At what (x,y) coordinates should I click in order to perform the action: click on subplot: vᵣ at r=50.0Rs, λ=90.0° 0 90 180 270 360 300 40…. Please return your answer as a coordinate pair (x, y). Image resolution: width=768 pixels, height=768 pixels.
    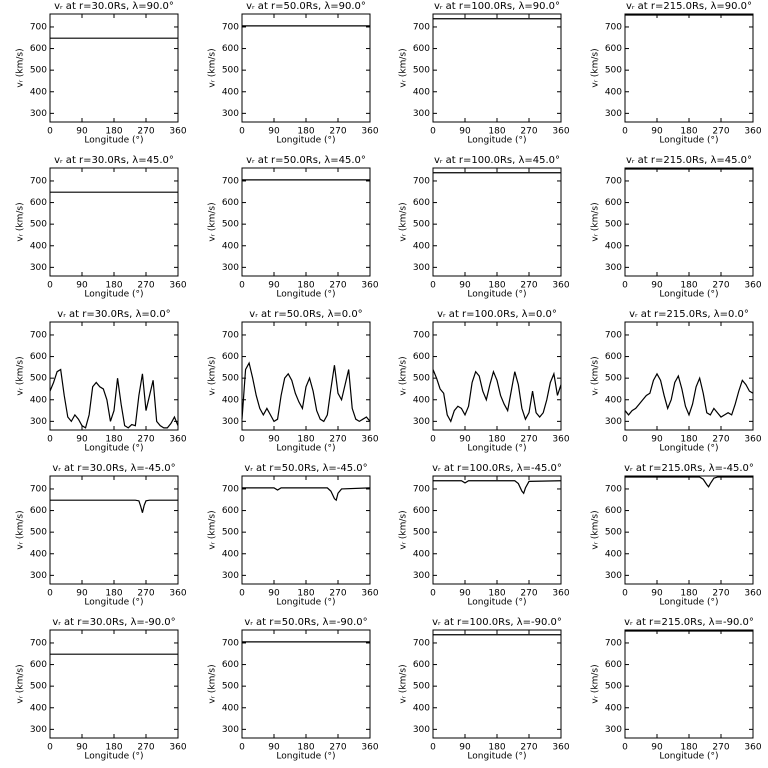
    Looking at the image, I should click on (293, 73).